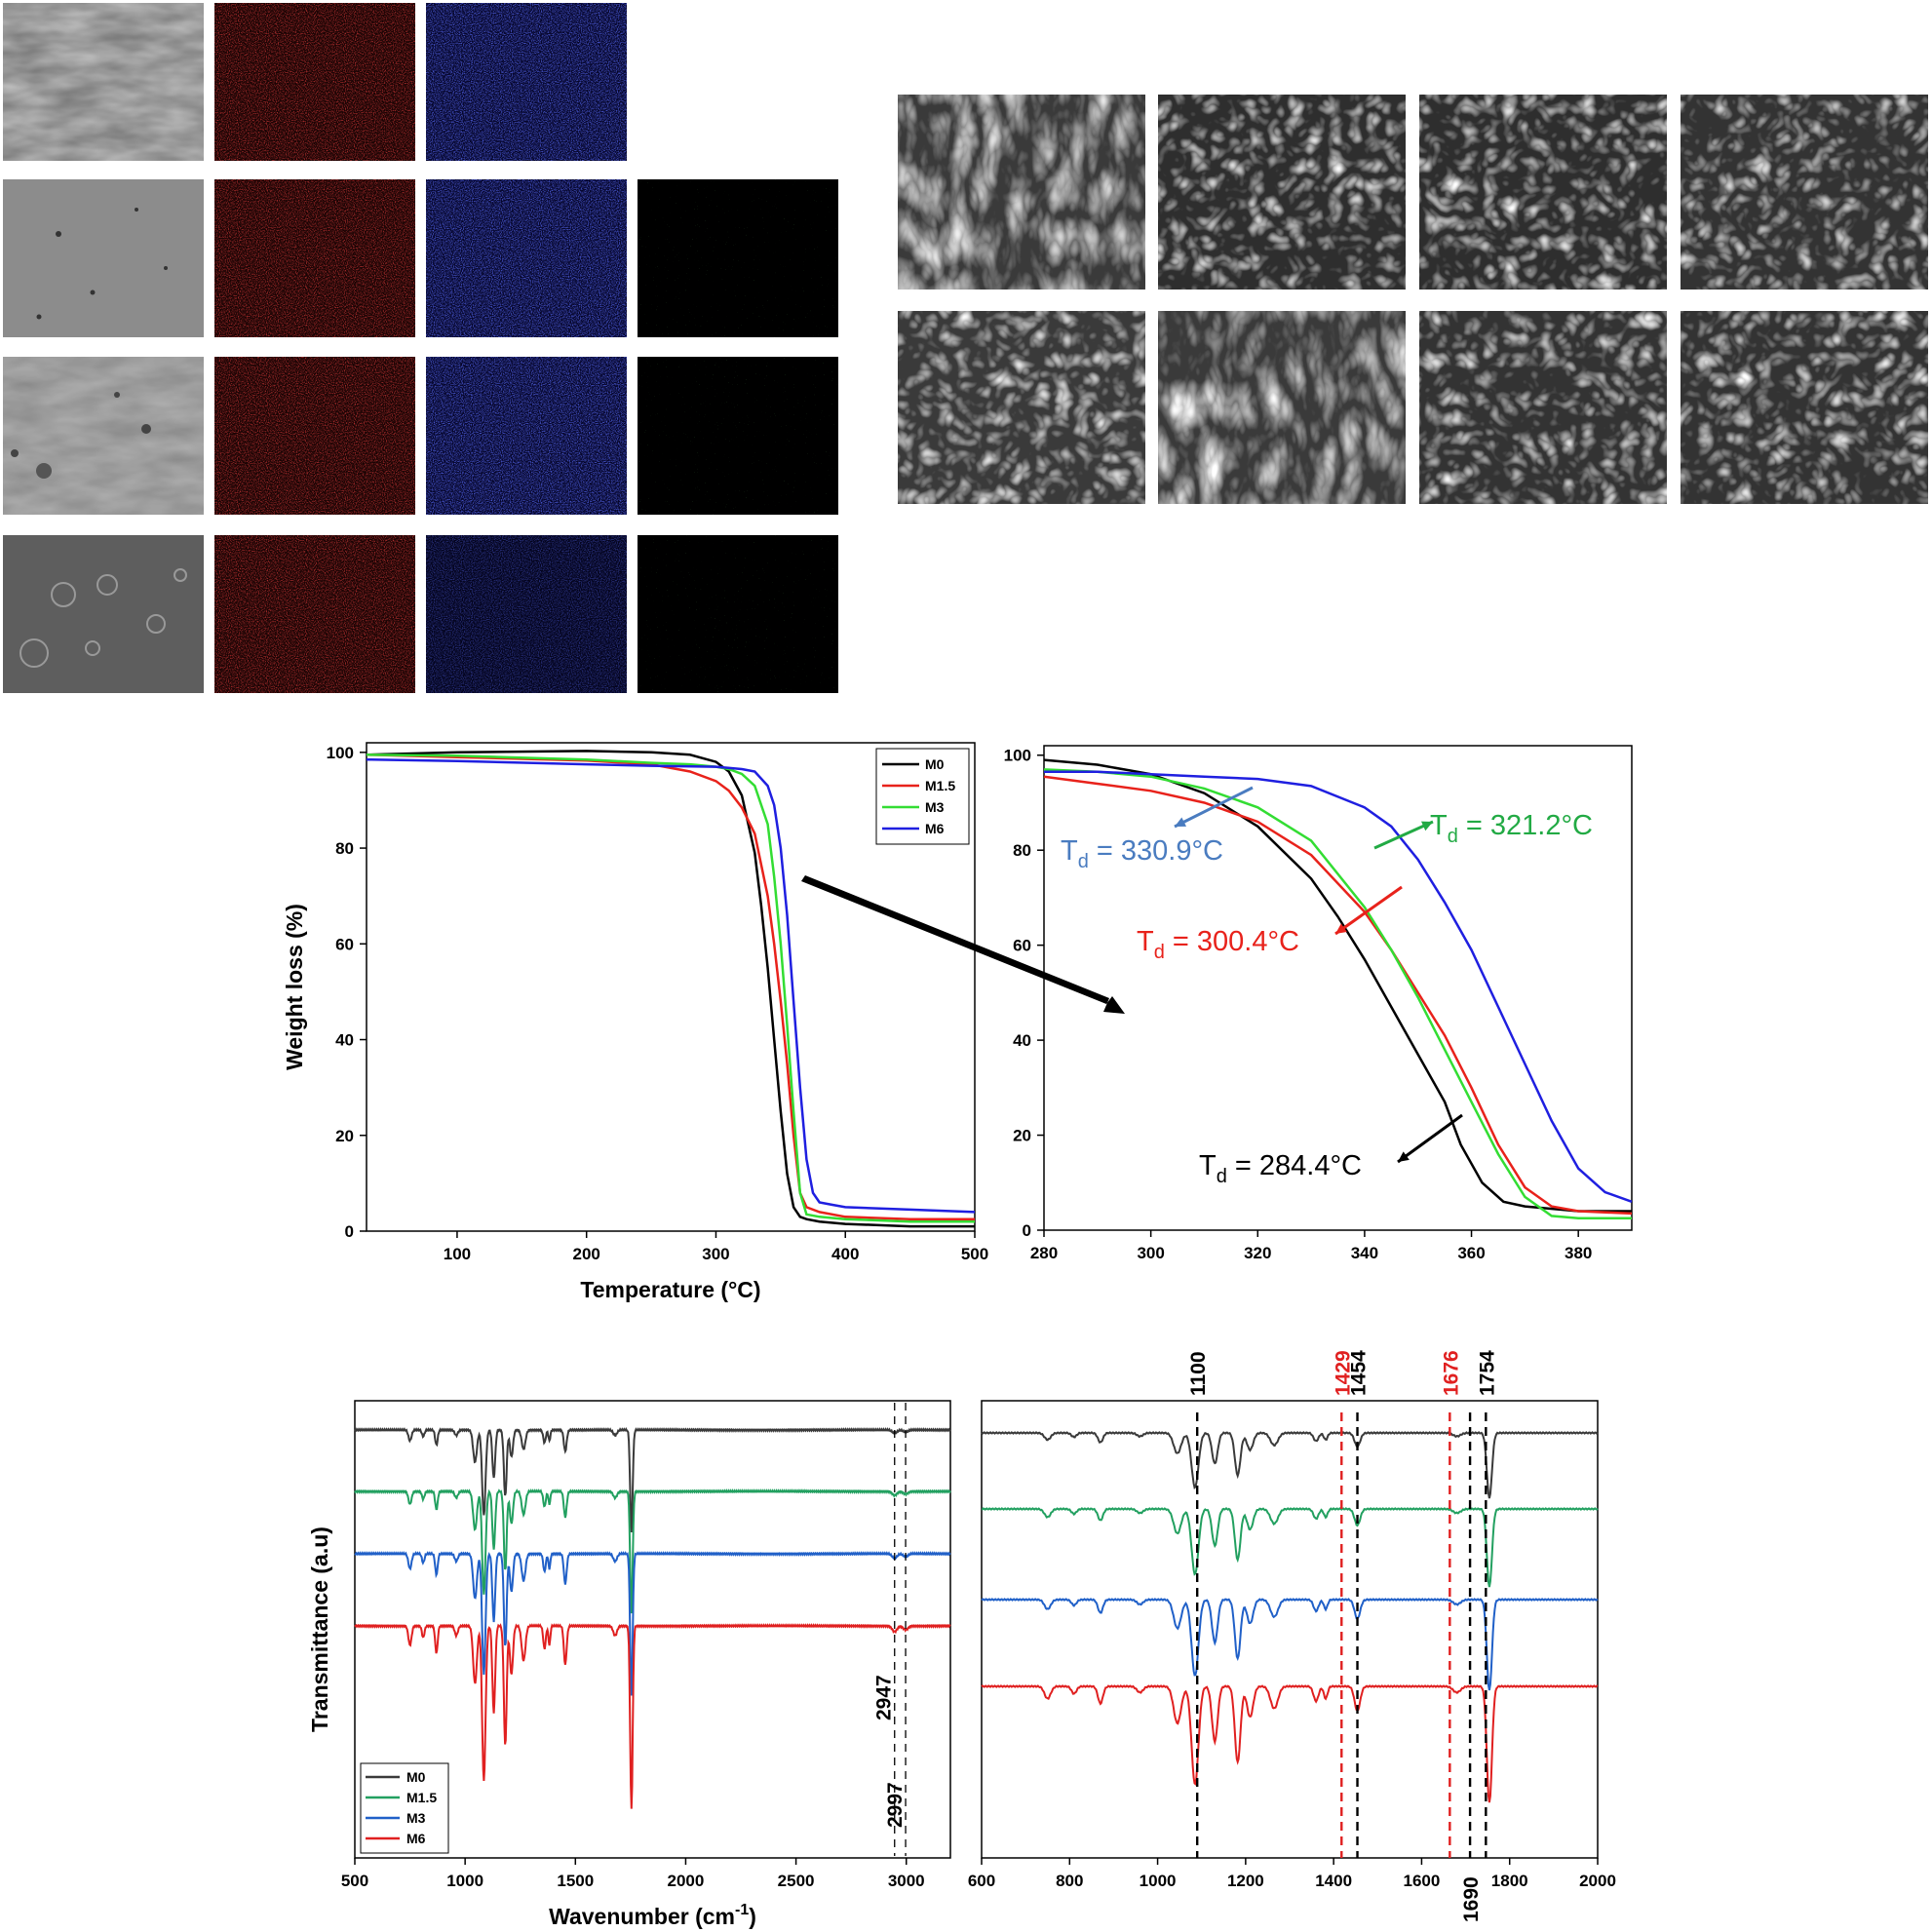  Describe the element at coordinates (652, 1551) in the screenshot. I see `series-line-M1.5` at that location.